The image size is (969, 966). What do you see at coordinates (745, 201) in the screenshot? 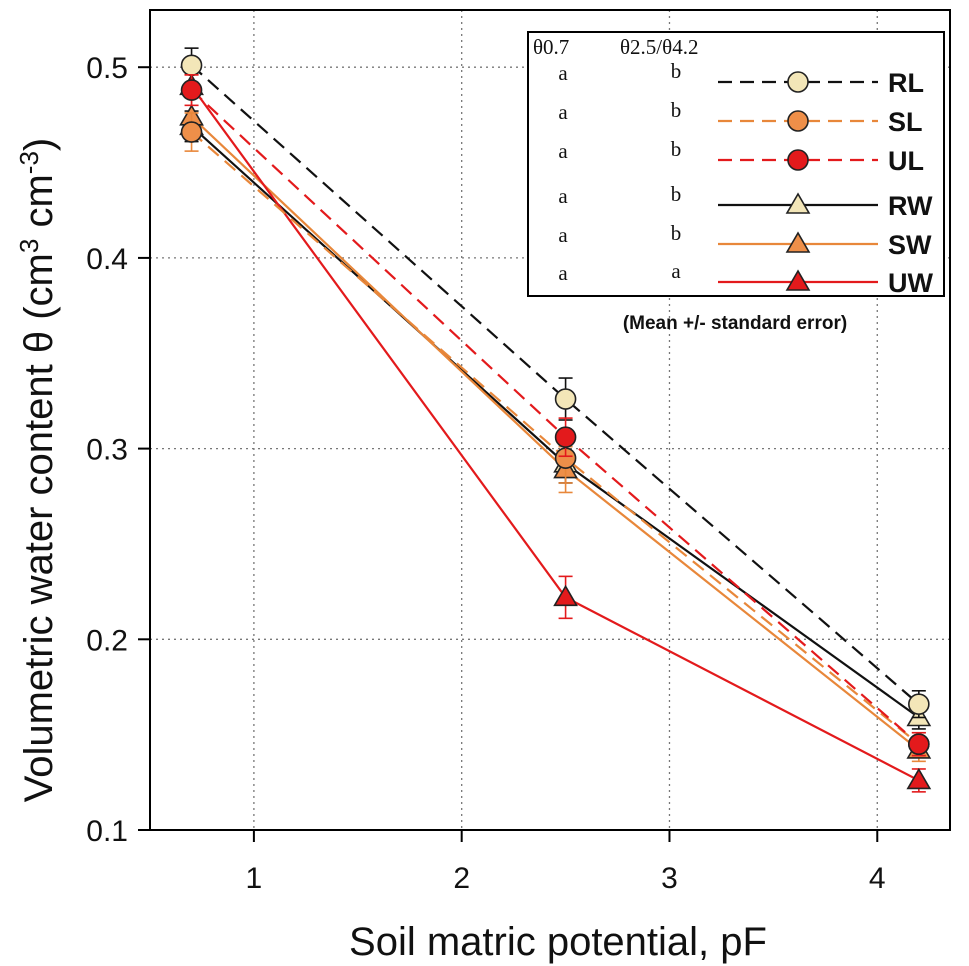
I see `legend-row-rw: a b RW` at bounding box center [745, 201].